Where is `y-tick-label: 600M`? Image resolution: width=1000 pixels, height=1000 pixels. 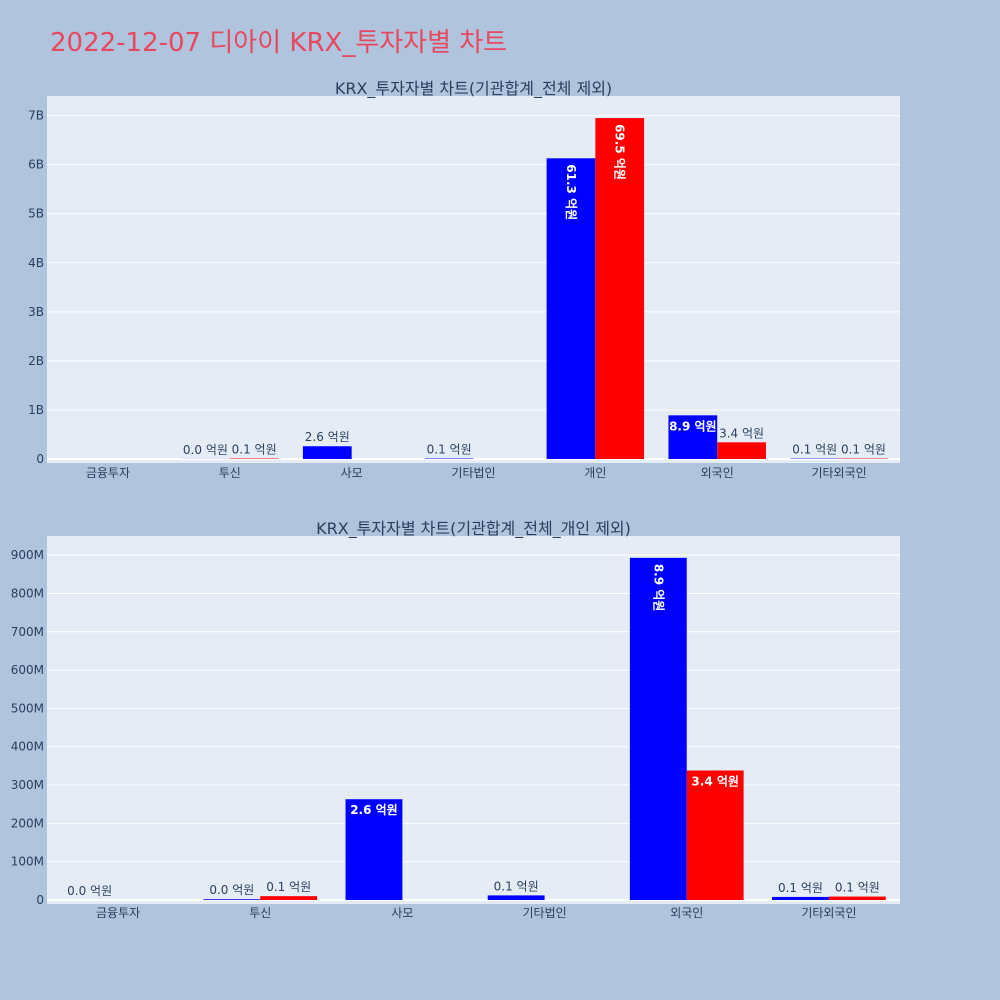 y-tick-label: 600M is located at coordinates (27, 670).